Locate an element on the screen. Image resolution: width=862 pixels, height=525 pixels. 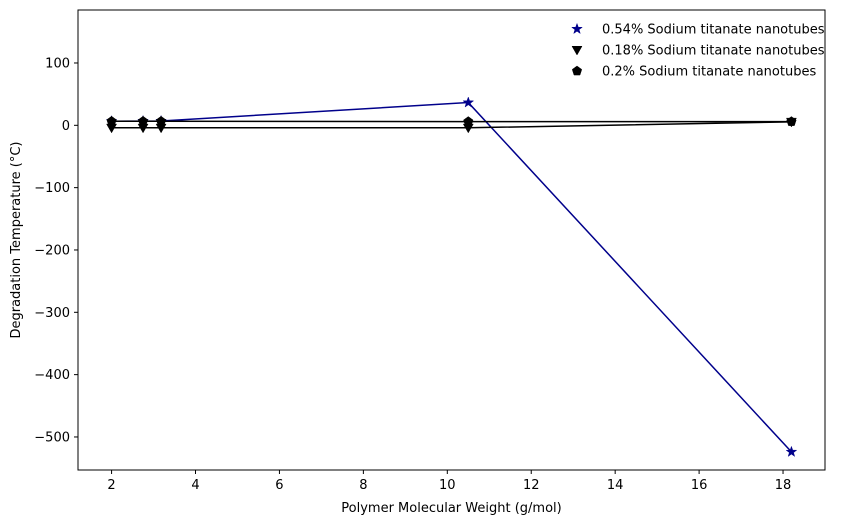
x-axis-label: Polymer Molecular Weight (g/mol) is located at coordinates (451, 508).